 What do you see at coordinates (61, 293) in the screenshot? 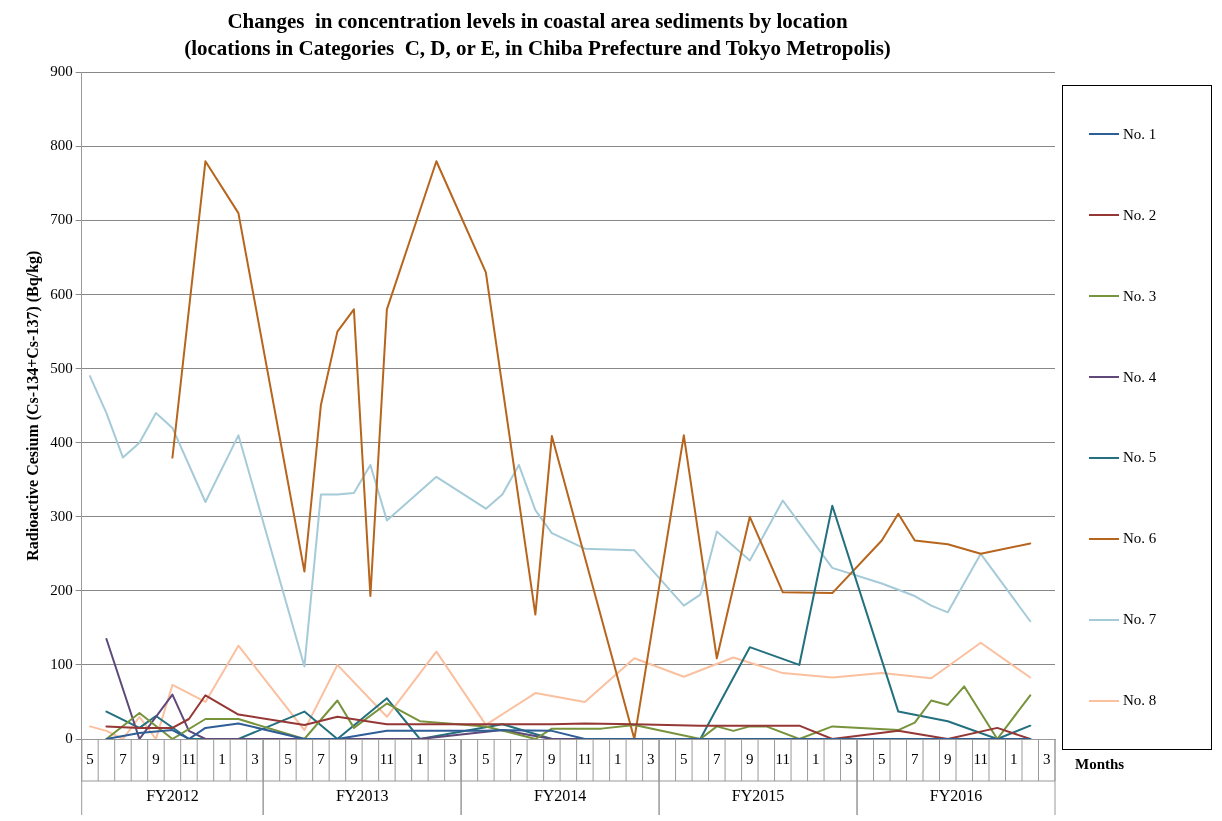
I see `y-tick-label: 600` at bounding box center [61, 293].